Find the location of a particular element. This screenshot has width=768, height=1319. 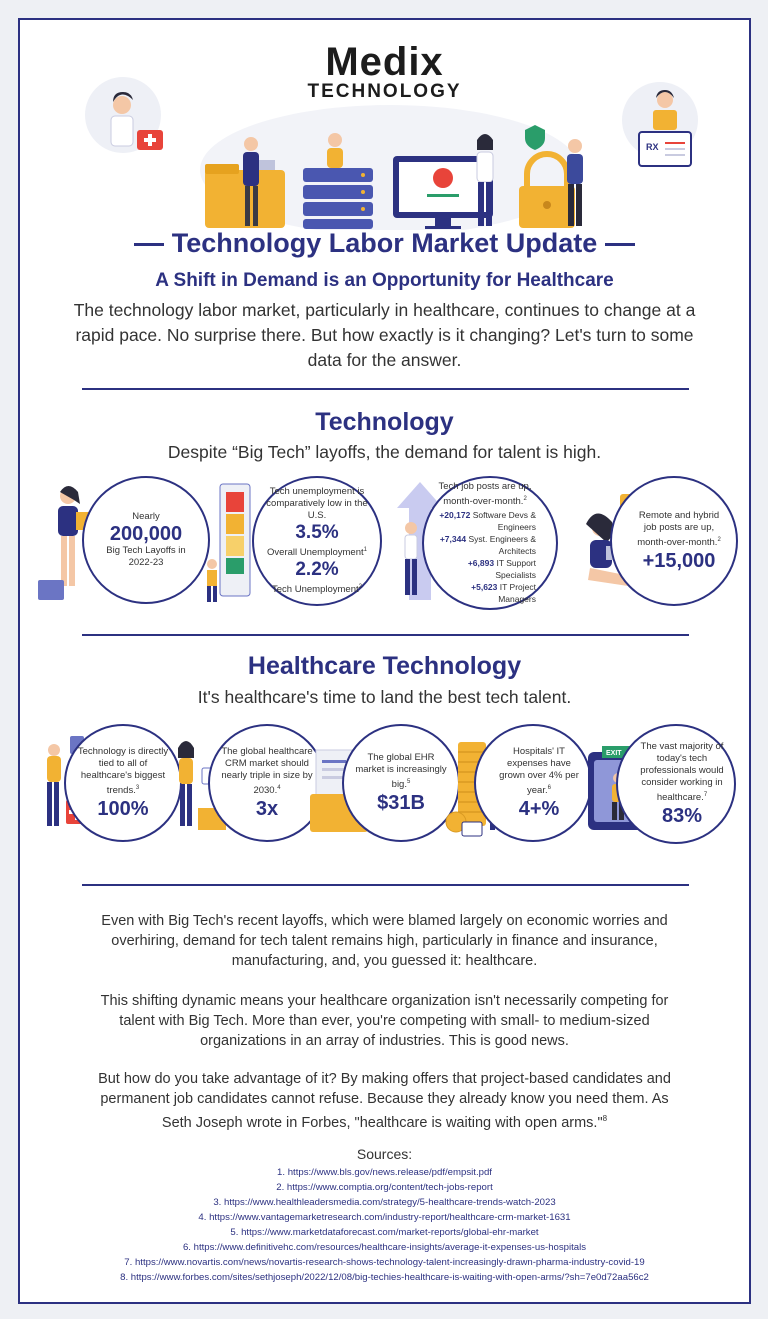

job-post-label: IT Project Managers is located at coordinates (517, 592).